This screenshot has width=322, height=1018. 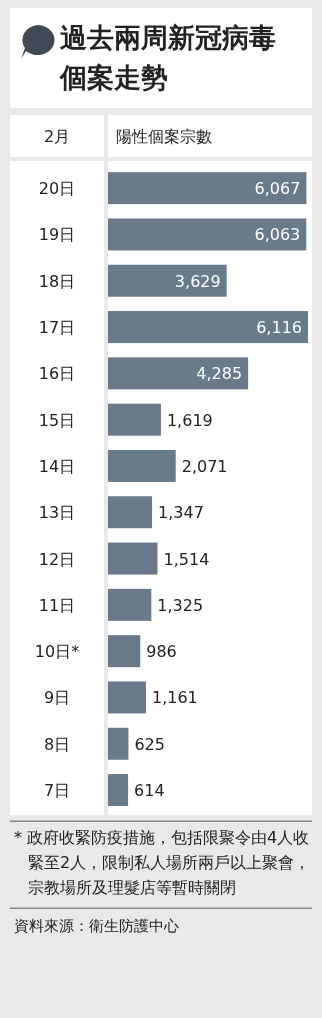 I want to click on data-label: 6,067, so click(x=277, y=189).